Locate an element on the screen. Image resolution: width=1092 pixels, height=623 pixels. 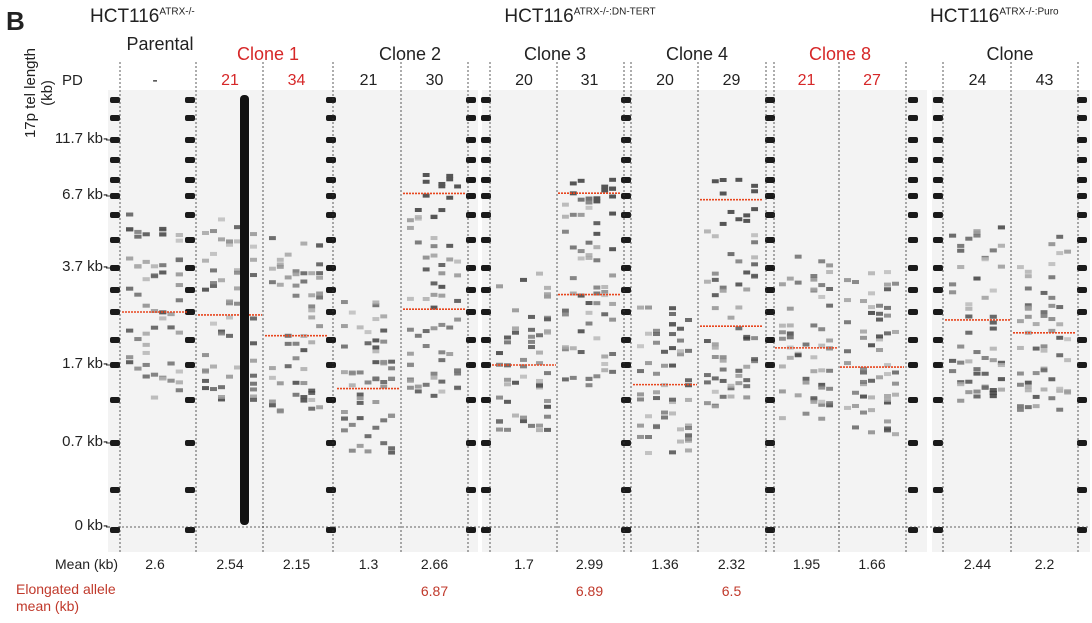
pd-value: 21 is located at coordinates (806, 80).